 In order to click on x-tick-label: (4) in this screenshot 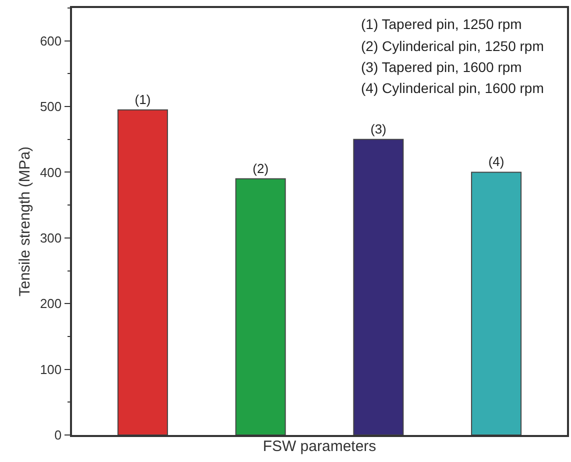, I will do `click(496, 162)`.